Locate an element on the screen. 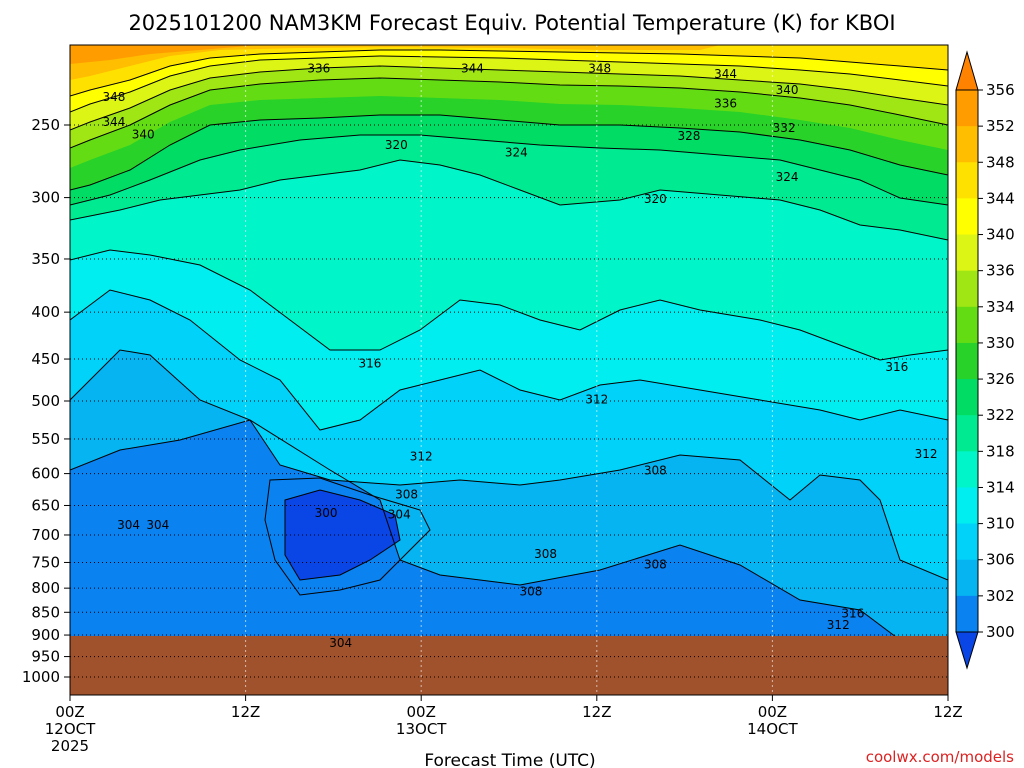  colorbar-label: 336 is located at coordinates (1000, 271).